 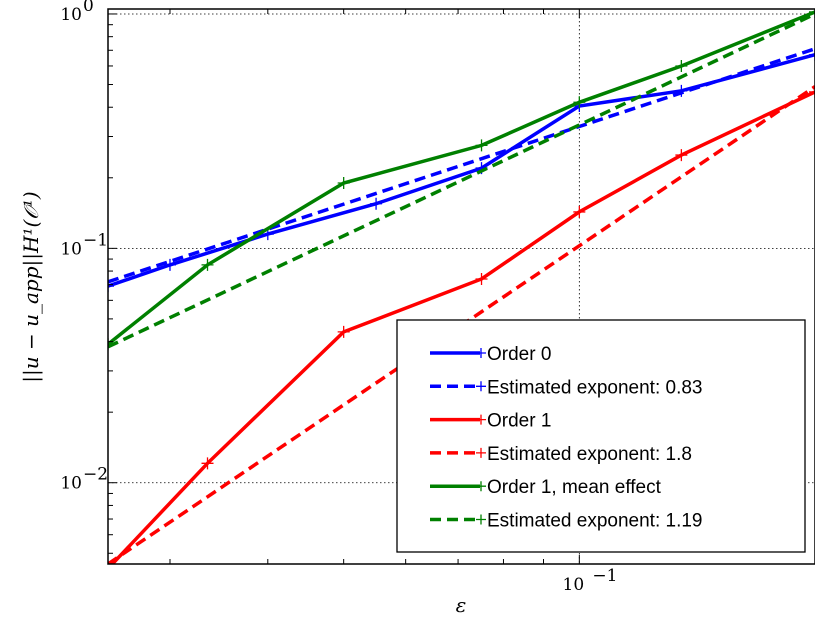 What do you see at coordinates (88, 8) in the screenshot?
I see `y-tick-exponent: 0` at bounding box center [88, 8].